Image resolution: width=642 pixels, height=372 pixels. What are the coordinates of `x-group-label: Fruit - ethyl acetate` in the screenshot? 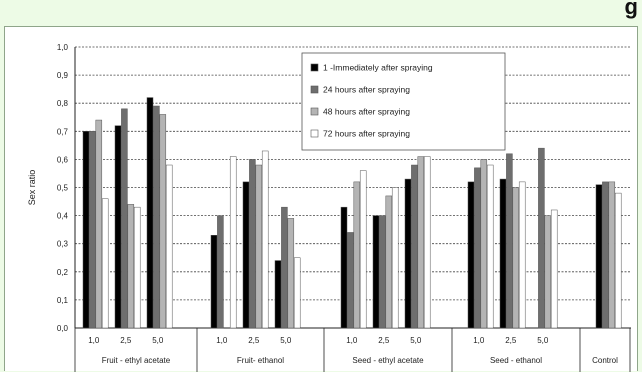 It's located at (136, 360).